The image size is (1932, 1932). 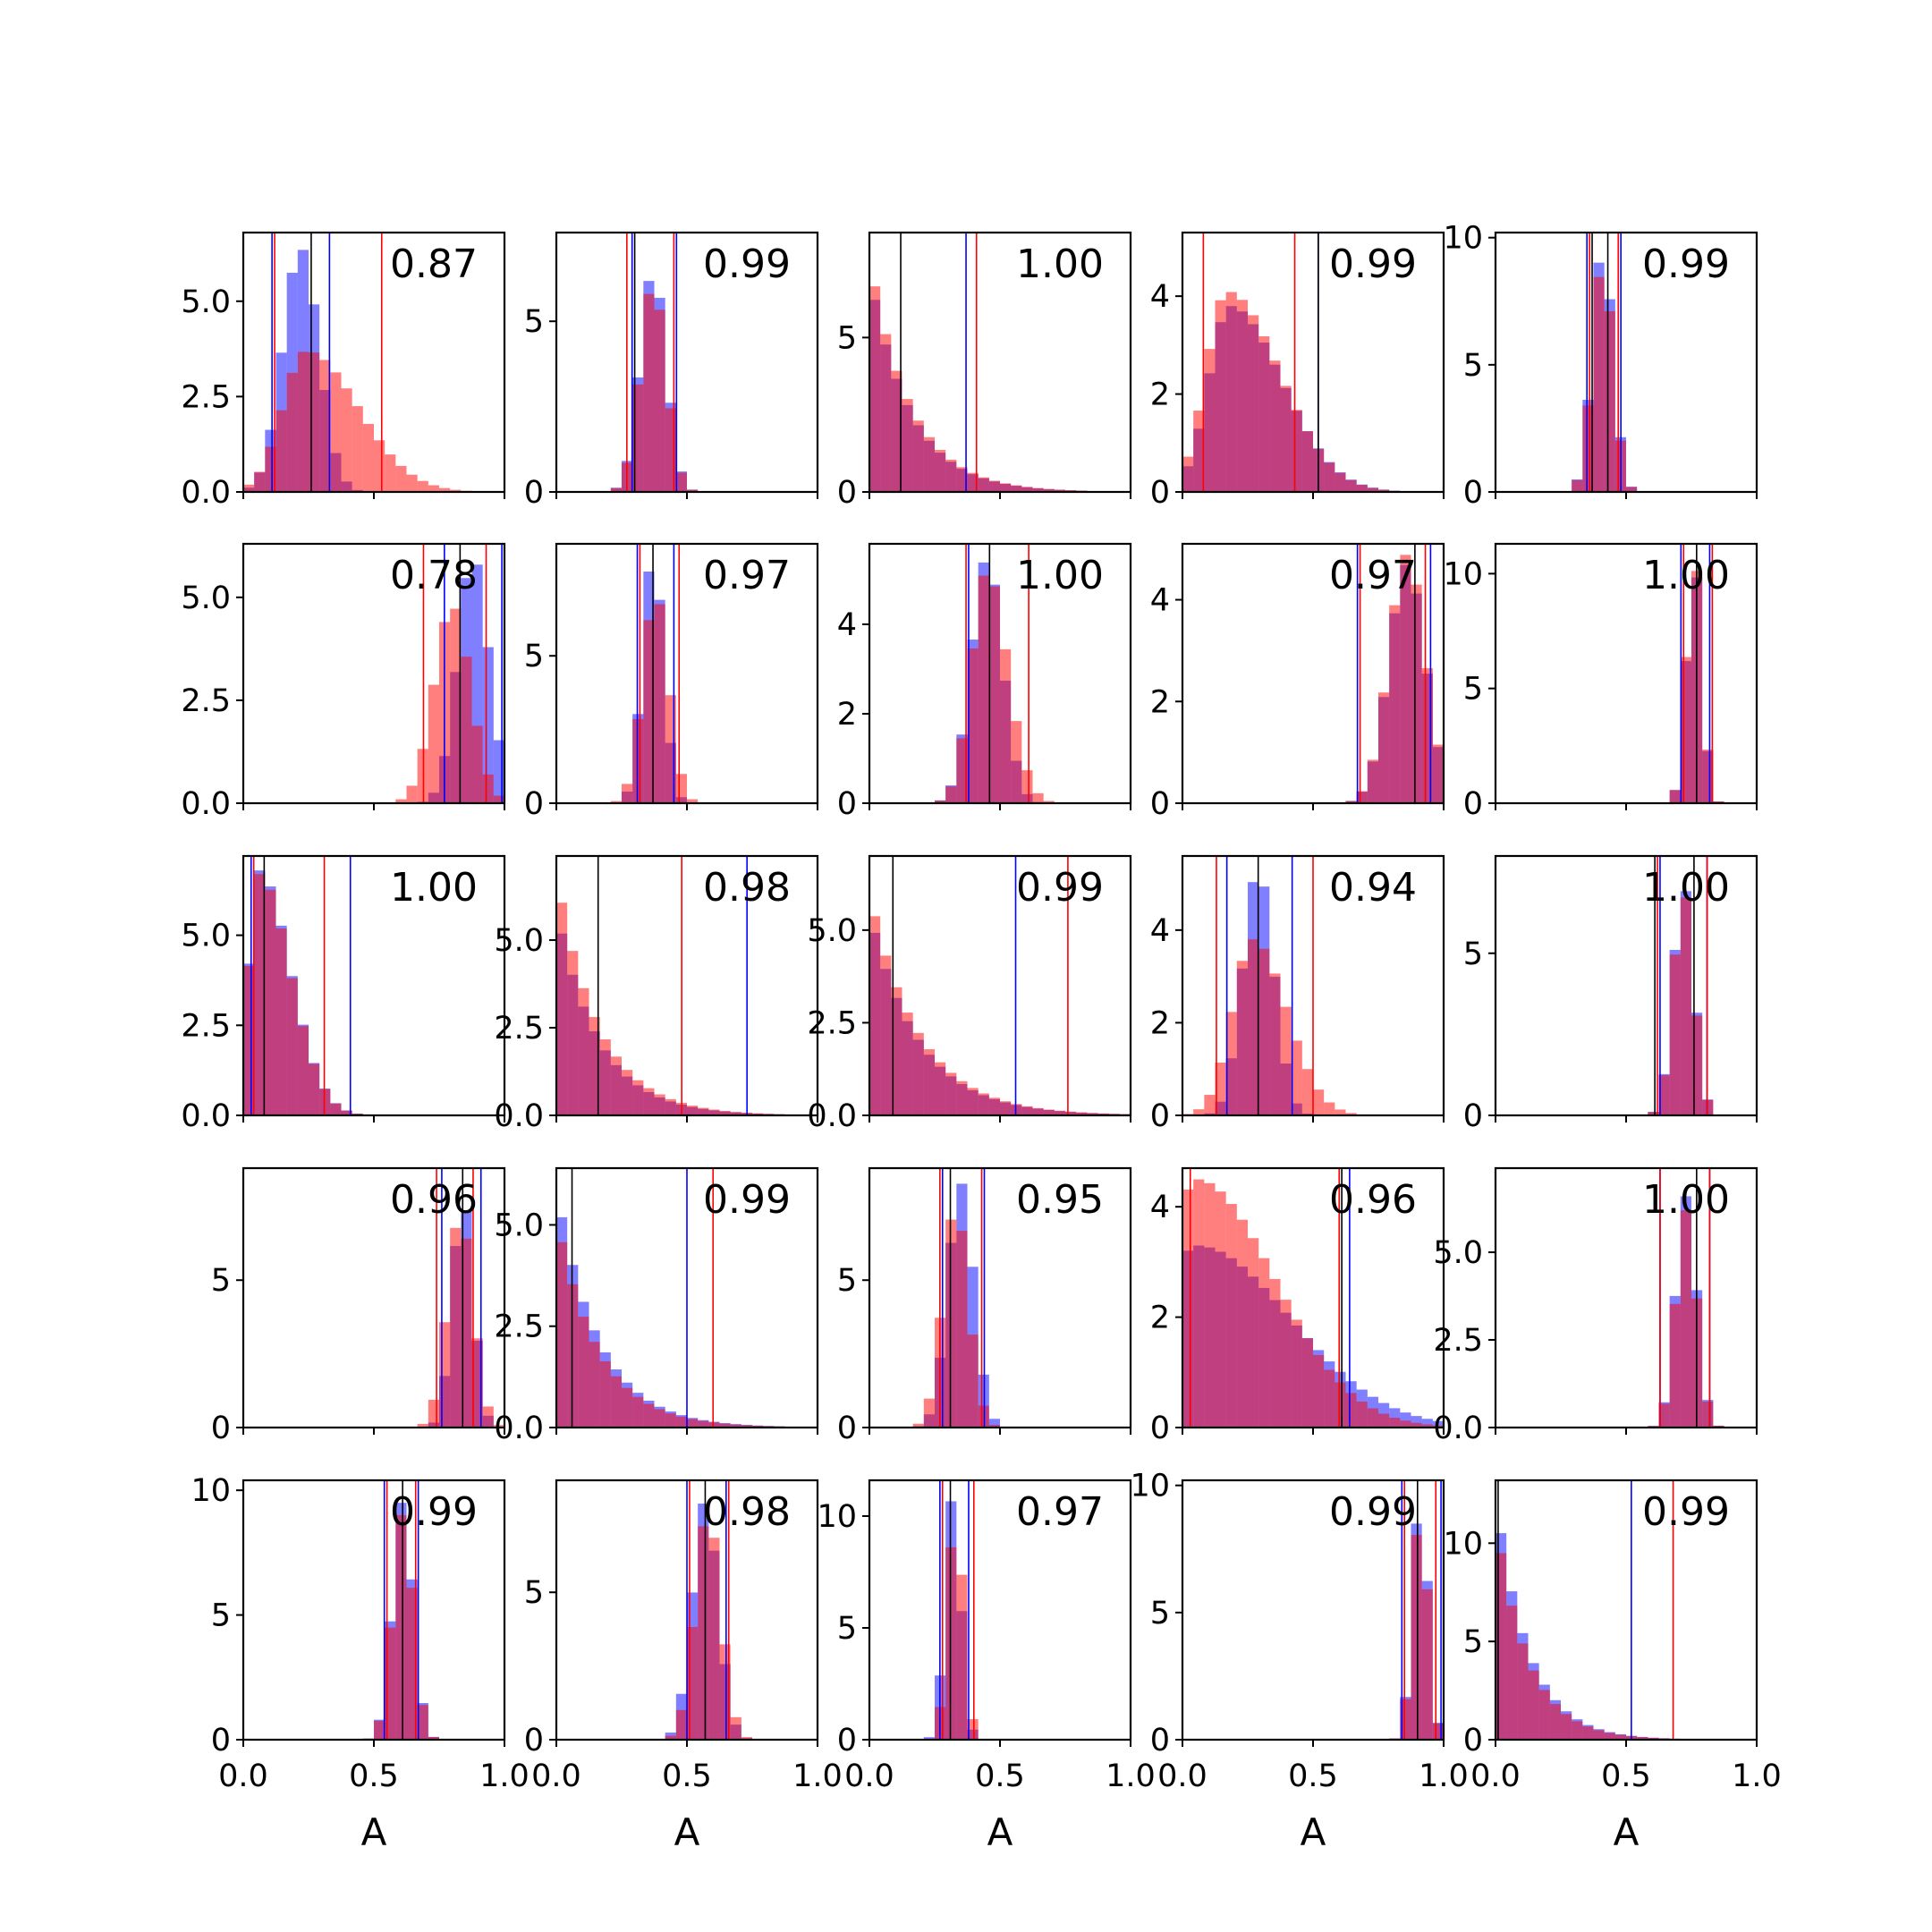 What do you see at coordinates (656, 994) in the screenshot?
I see `subplot-2-1: 0.0 2.5 5.0 0.98` at bounding box center [656, 994].